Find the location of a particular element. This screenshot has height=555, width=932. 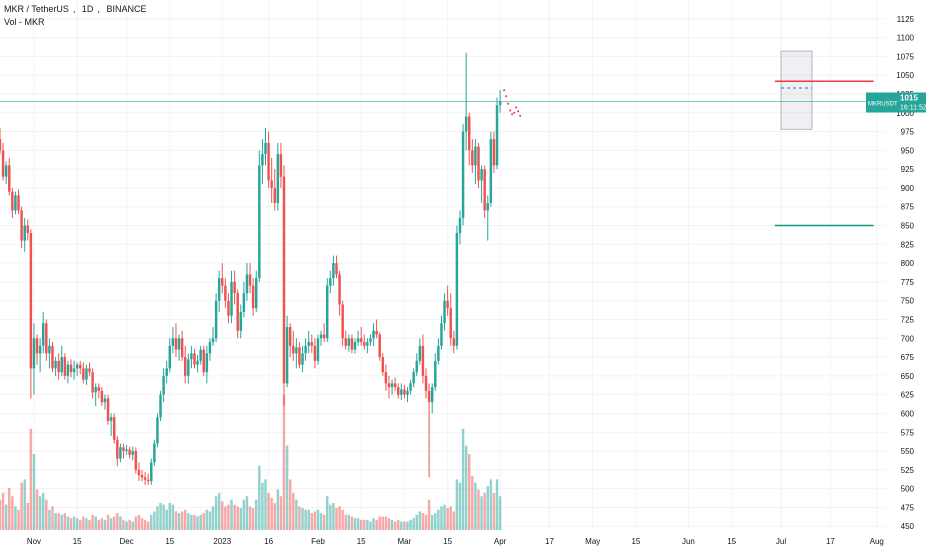

price-tag-countdown: 16:11:52 is located at coordinates (913, 107).